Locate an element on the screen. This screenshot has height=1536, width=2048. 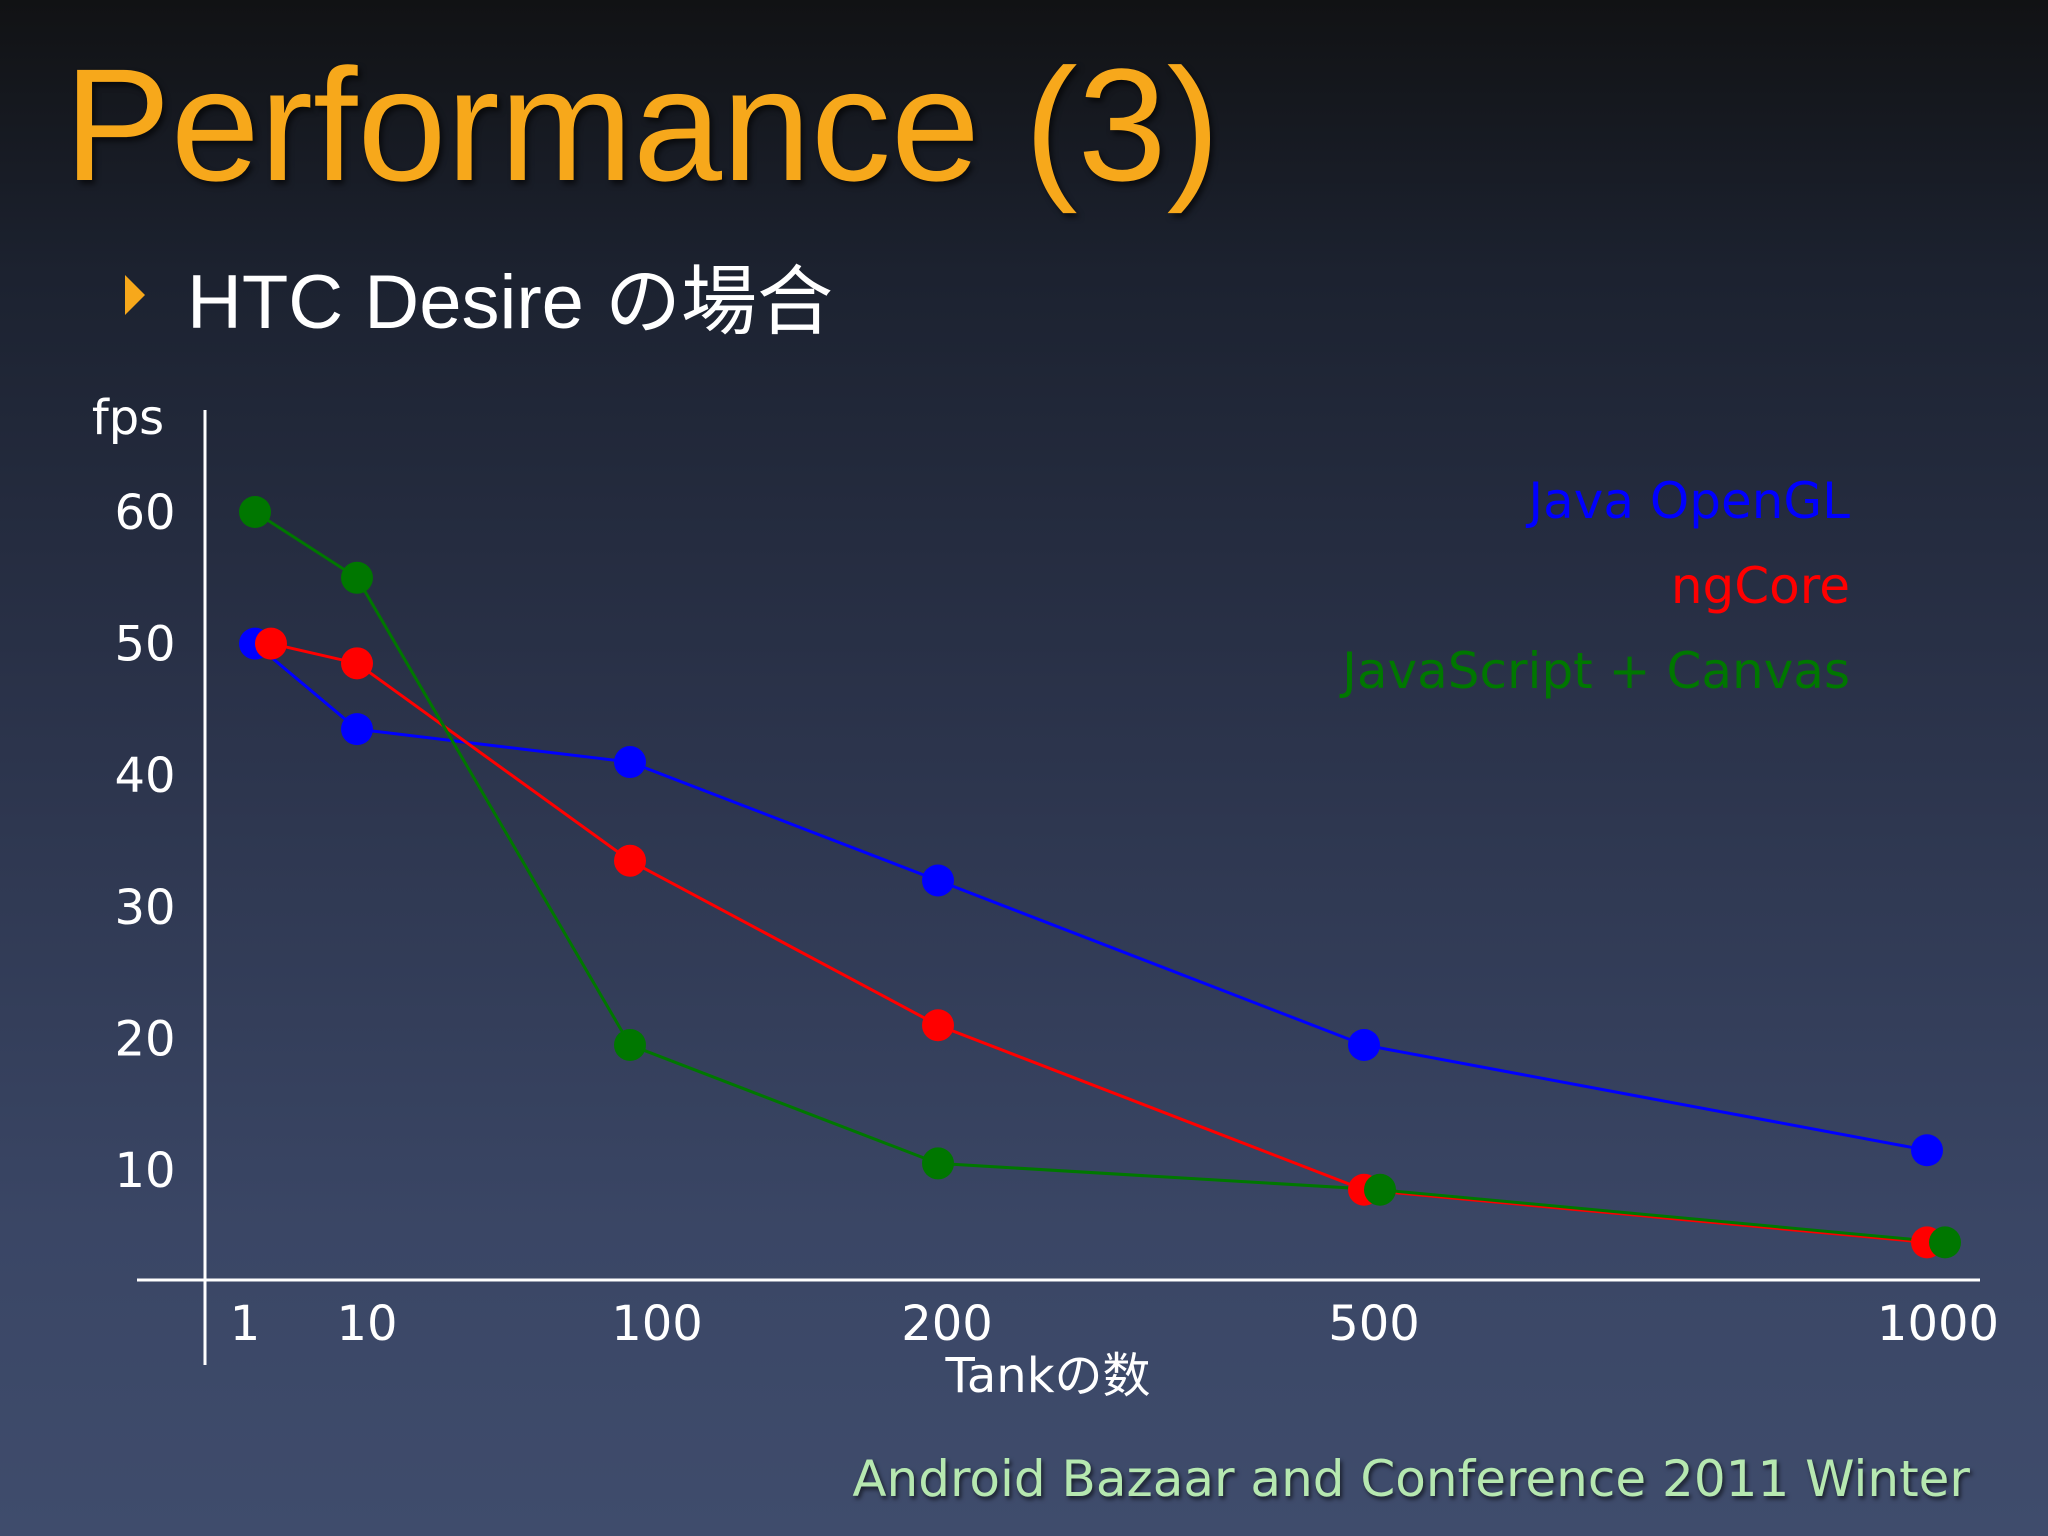
x-tick-label: 10 is located at coordinates (366, 1324).